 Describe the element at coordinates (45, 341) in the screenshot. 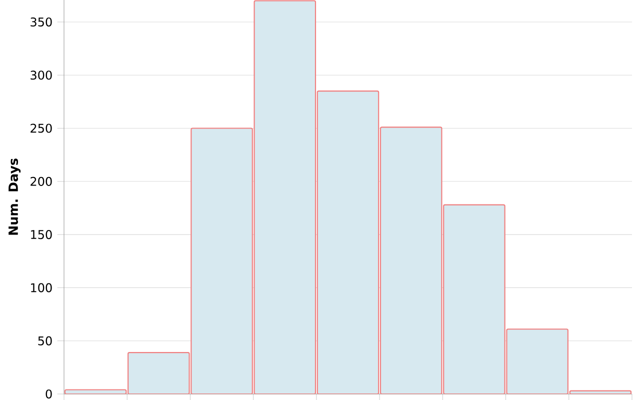

I see `y-tick-label: 50` at that location.